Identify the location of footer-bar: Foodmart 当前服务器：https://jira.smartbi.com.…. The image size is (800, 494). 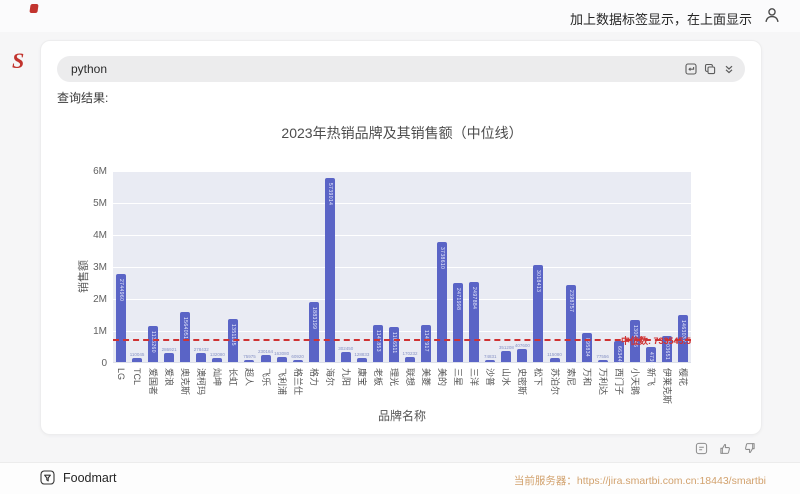
(400, 478).